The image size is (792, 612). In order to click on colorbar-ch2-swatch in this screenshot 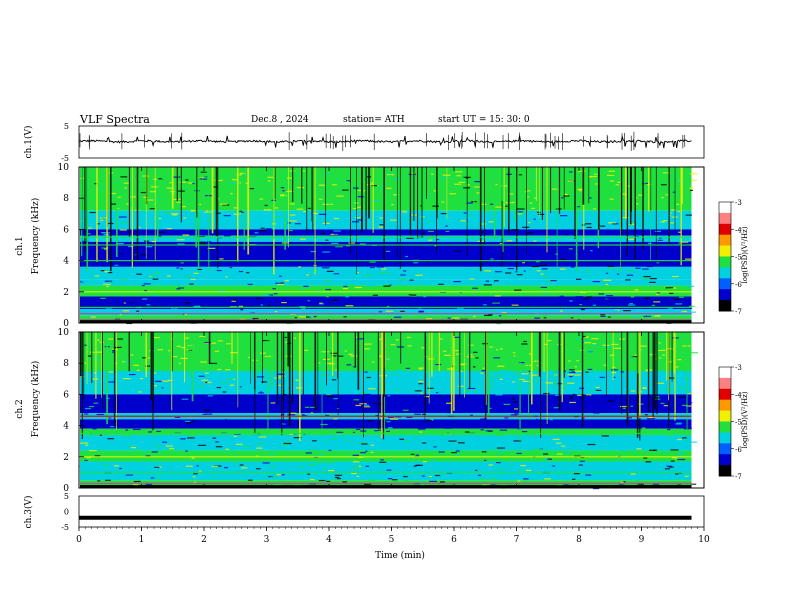, I will do `click(725, 383)`.